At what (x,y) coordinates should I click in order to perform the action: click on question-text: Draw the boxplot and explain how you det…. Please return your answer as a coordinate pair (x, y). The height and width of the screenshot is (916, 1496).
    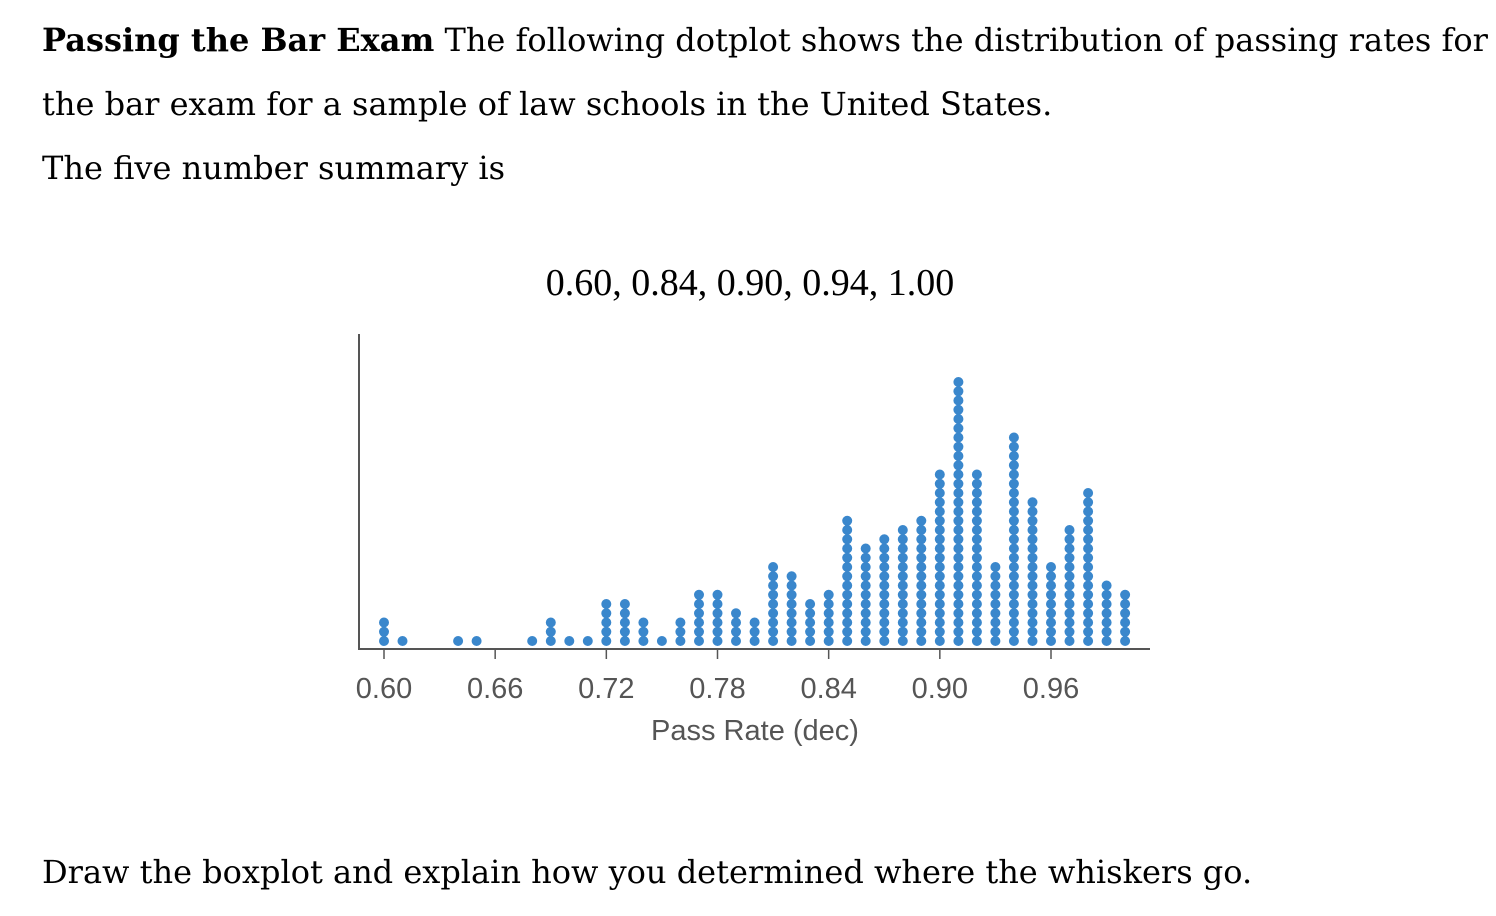
    Looking at the image, I should click on (647, 872).